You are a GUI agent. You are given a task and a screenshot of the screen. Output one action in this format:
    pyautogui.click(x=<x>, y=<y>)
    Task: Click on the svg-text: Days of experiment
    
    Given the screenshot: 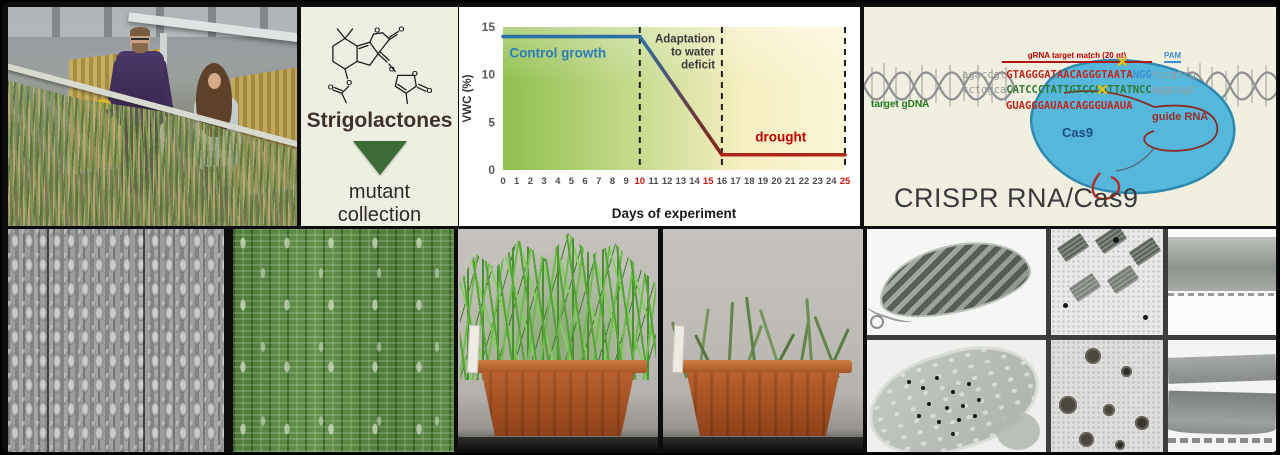 What is the action you would take?
    pyautogui.click(x=674, y=213)
    